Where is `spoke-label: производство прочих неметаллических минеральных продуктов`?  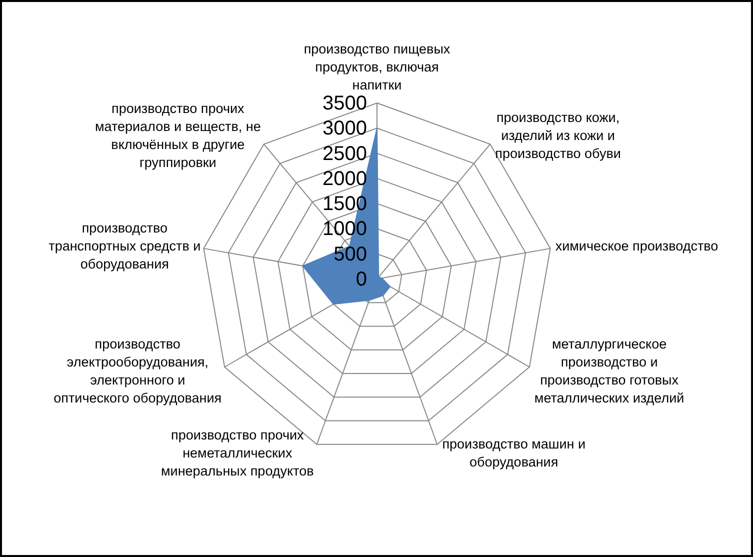 spoke-label: производство прочих неметаллических минеральных продуктов is located at coordinates (237, 453).